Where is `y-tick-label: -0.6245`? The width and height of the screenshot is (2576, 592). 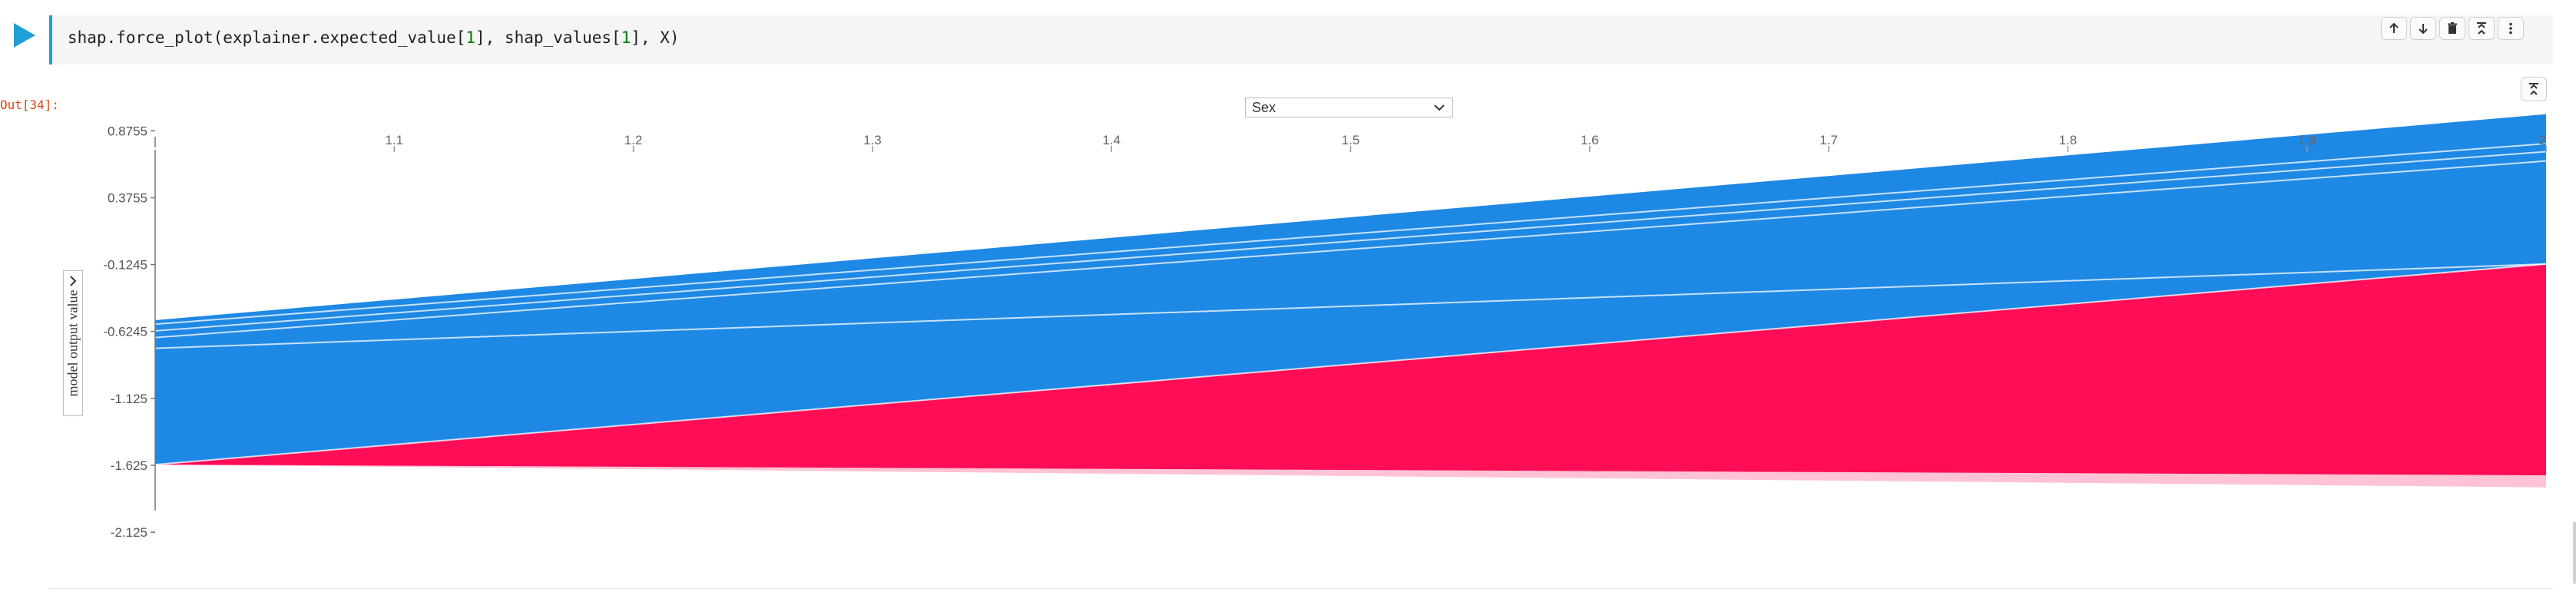
y-tick-label: -0.6245 is located at coordinates (125, 332).